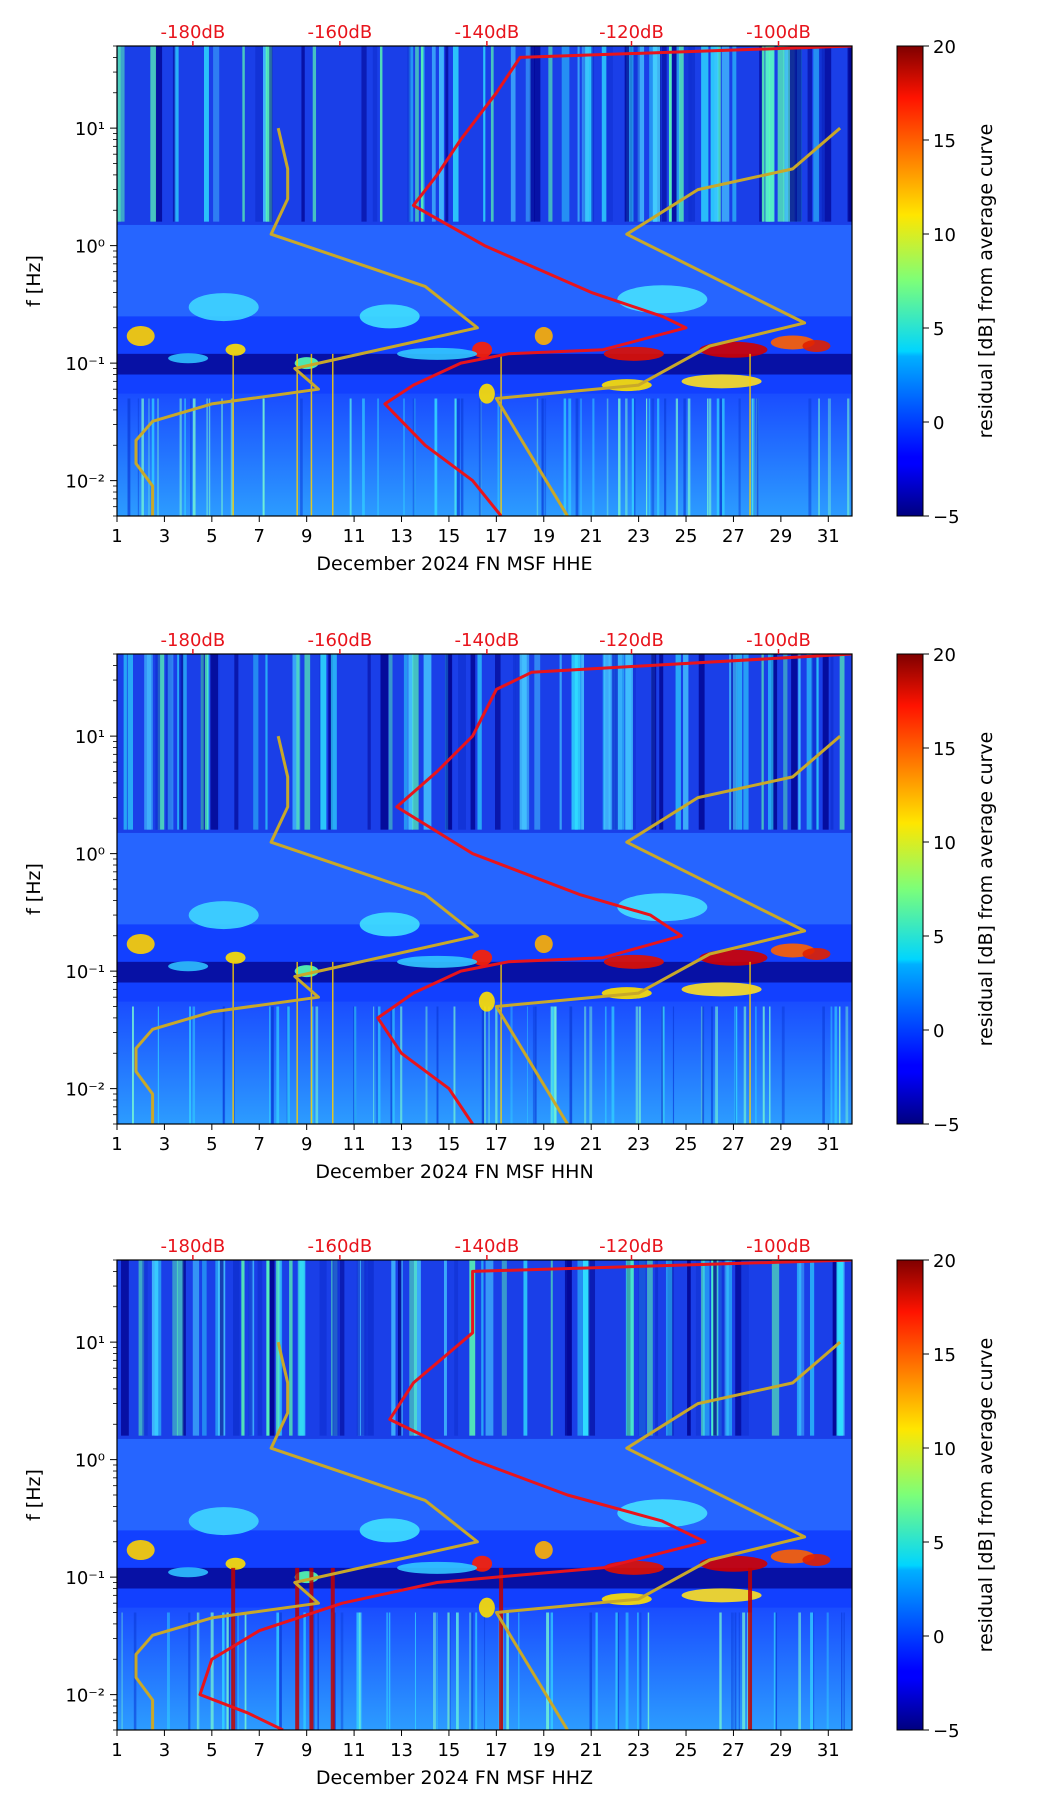  I want to click on y-tick-label: 10⁰, so click(90, 247).